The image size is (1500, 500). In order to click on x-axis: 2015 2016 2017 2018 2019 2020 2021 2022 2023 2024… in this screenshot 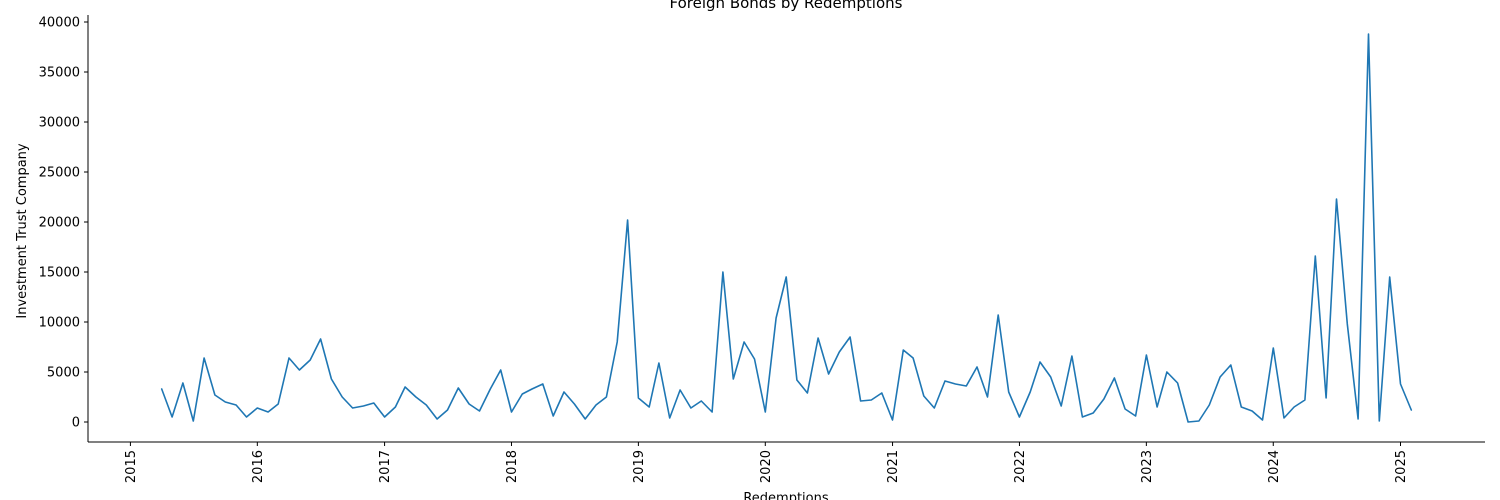, I will do `click(786, 462)`.